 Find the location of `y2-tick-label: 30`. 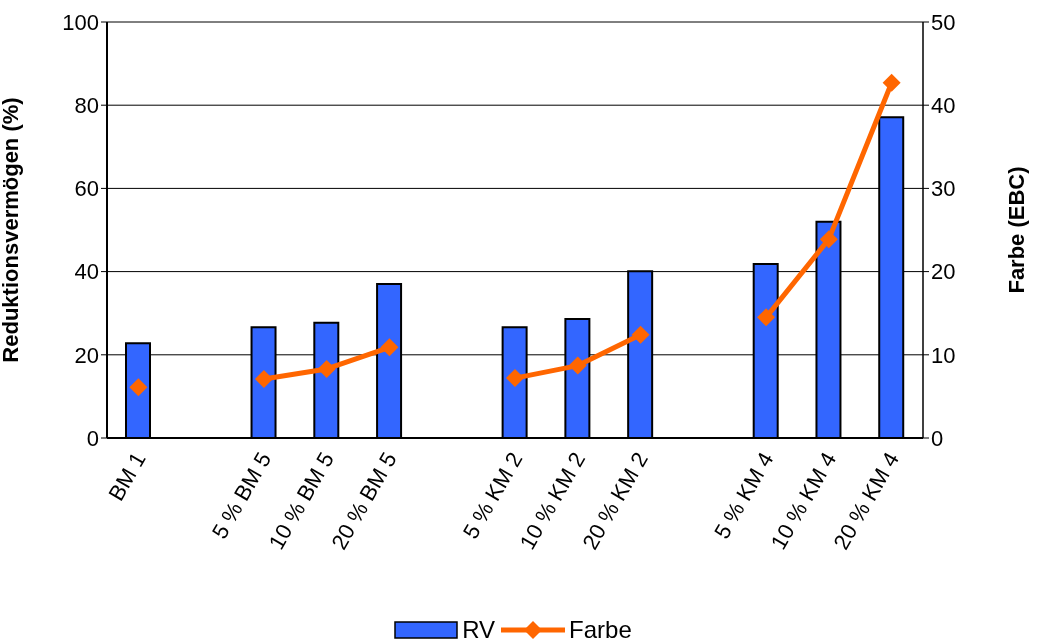

y2-tick-label: 30 is located at coordinates (943, 189).